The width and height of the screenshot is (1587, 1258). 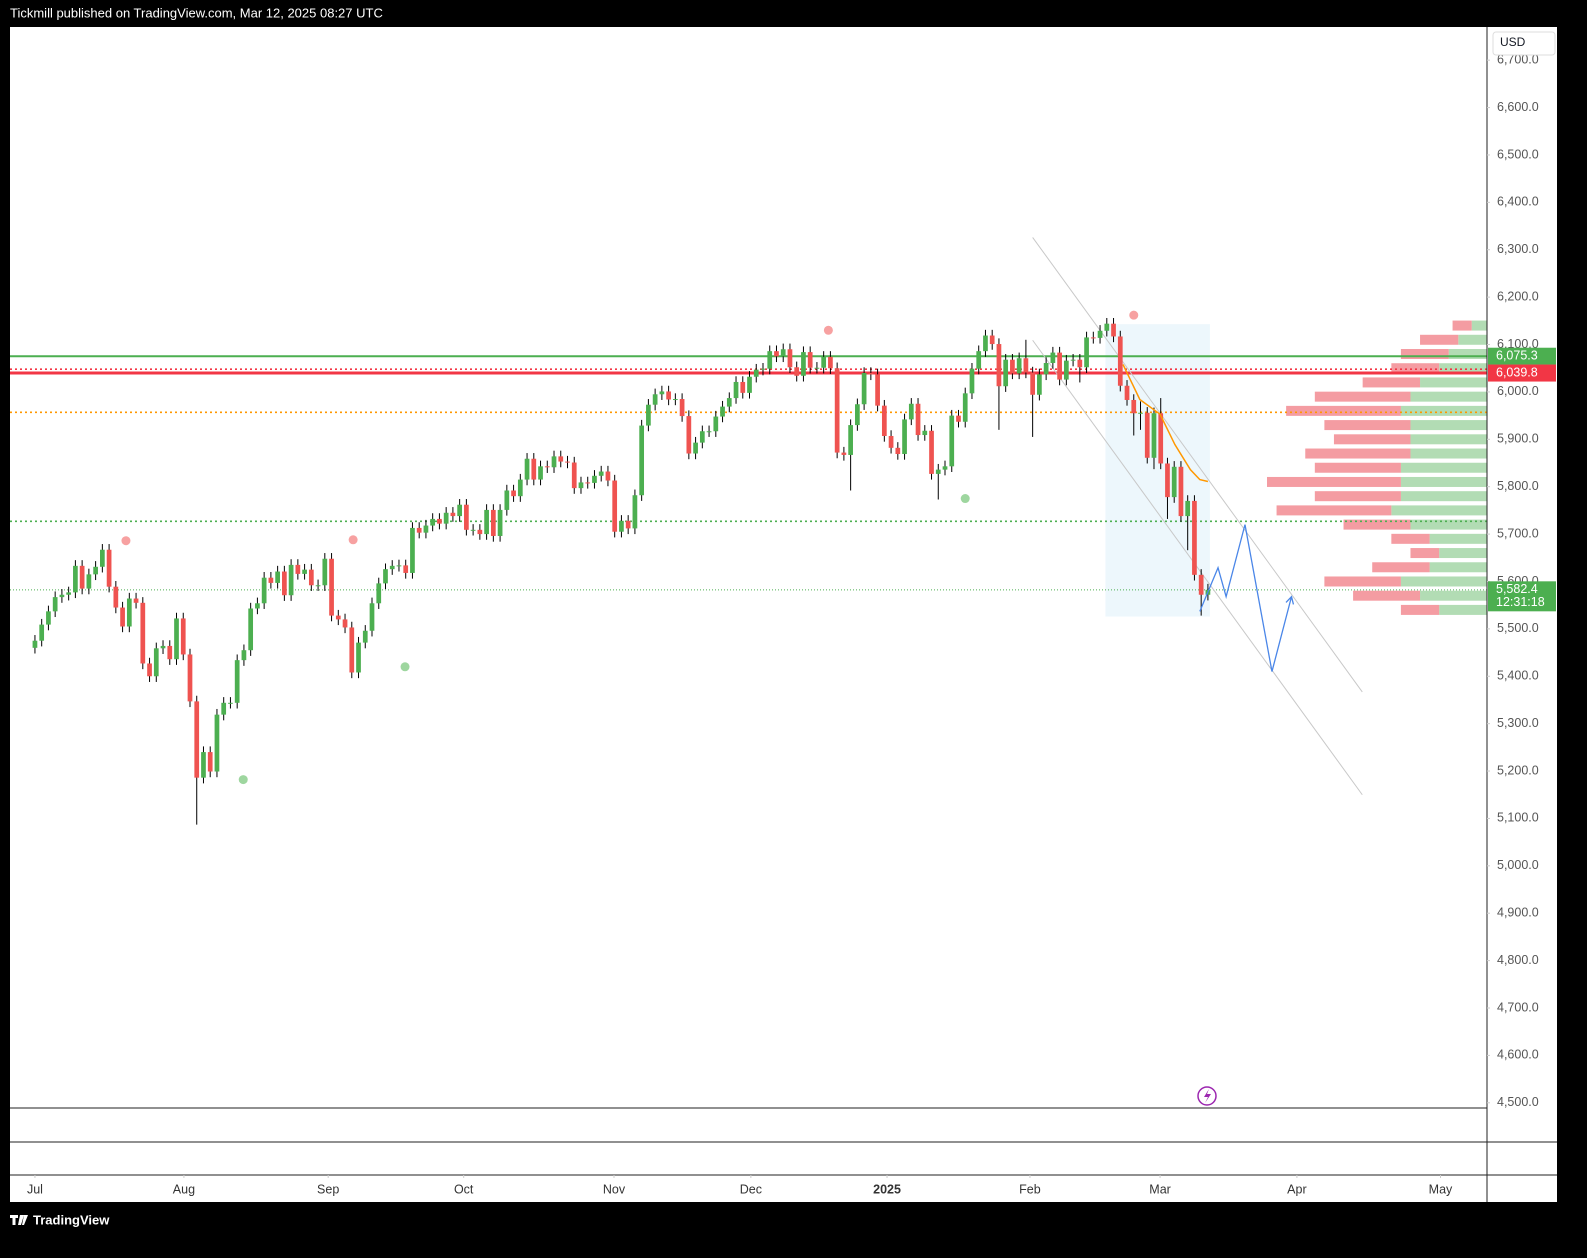 What do you see at coordinates (1518, 723) in the screenshot?
I see `y-tick-label: 5,300.0` at bounding box center [1518, 723].